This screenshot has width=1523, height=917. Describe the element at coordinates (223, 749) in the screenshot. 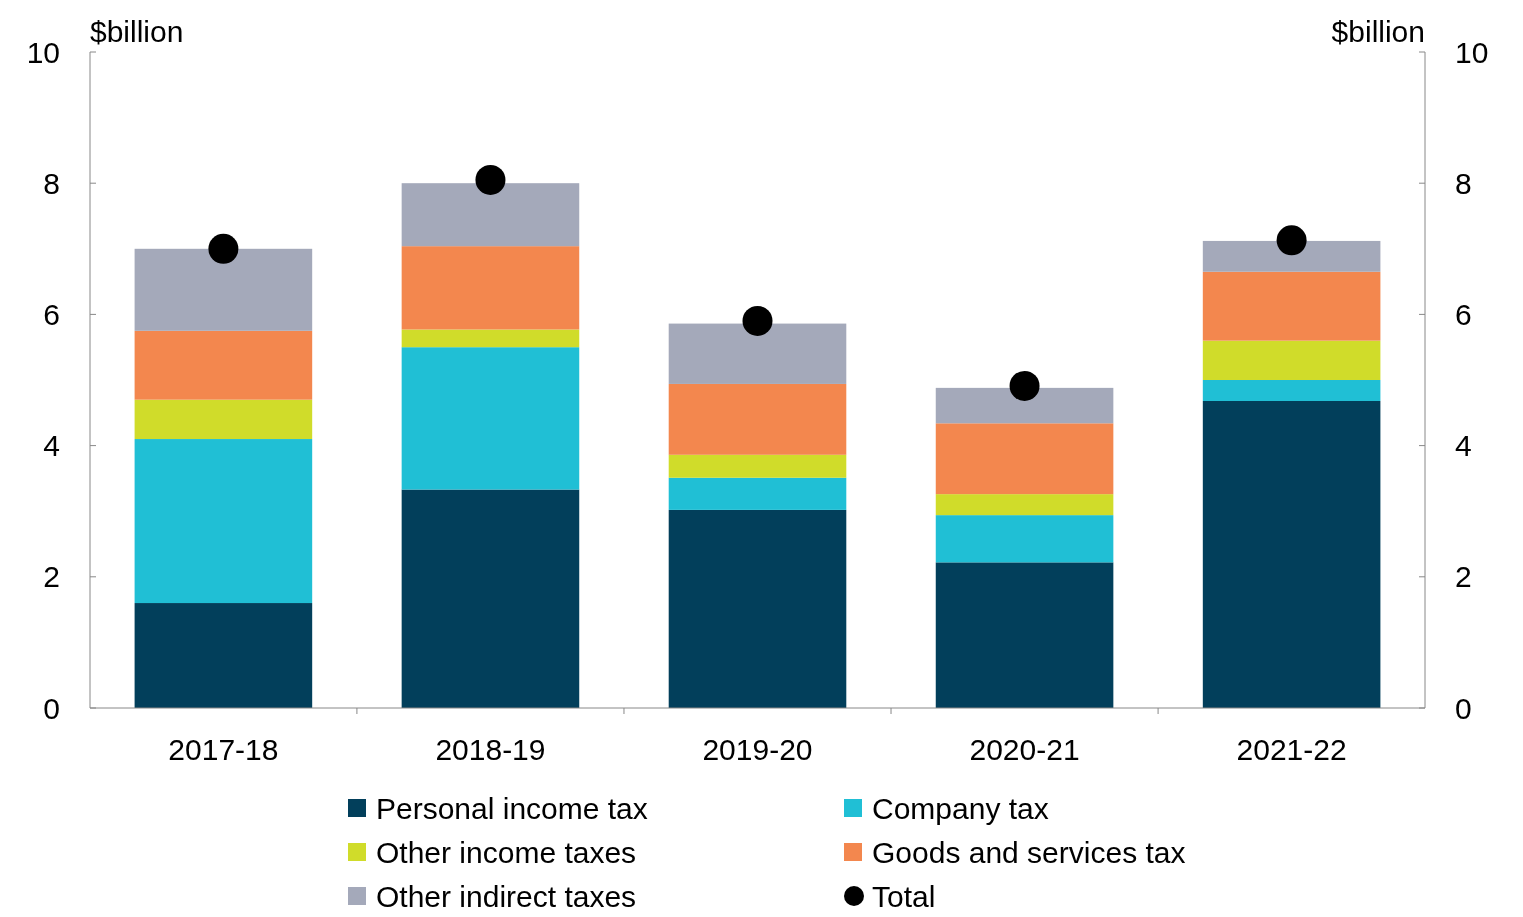

I see `x-tick-label: 2017-18` at that location.